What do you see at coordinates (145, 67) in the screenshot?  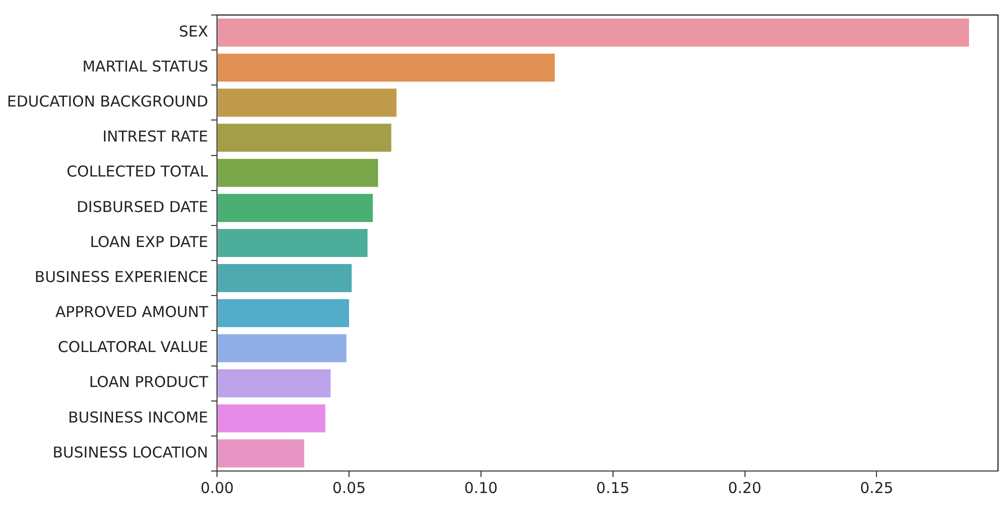 I see `y-tick-label: MARTIAL STATUS` at bounding box center [145, 67].